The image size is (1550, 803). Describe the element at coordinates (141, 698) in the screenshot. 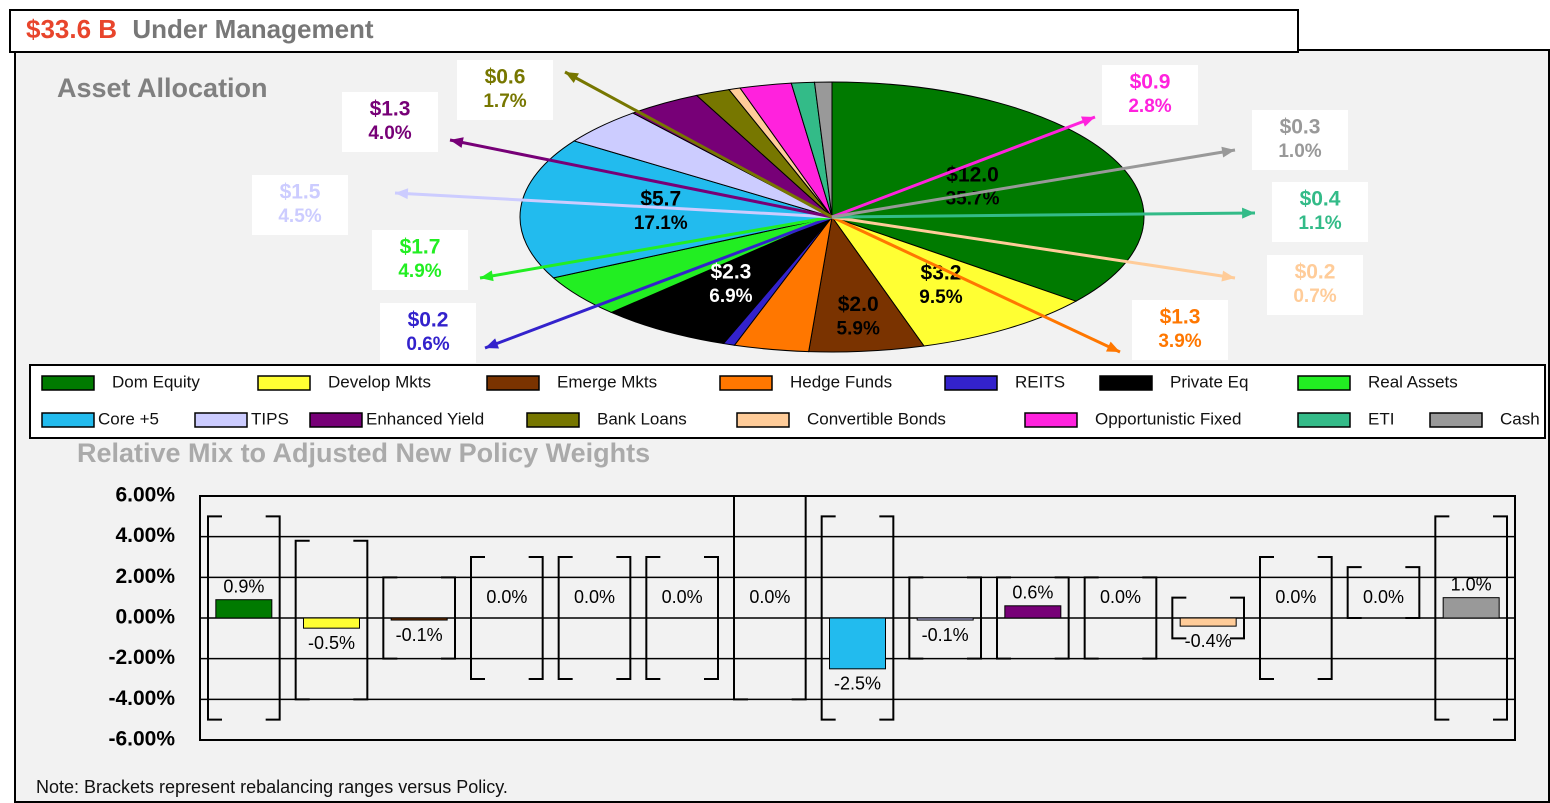

I see `y-tick-label: -4.00%` at that location.